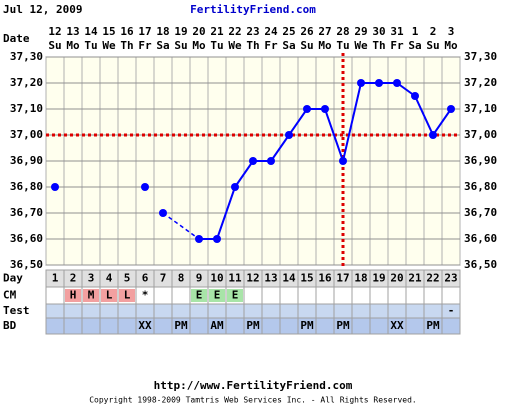 Image resolution: width=506 pixels, height=406 pixels. Describe the element at coordinates (26, 108) in the screenshot. I see `y-tick-label: 37,10` at that location.